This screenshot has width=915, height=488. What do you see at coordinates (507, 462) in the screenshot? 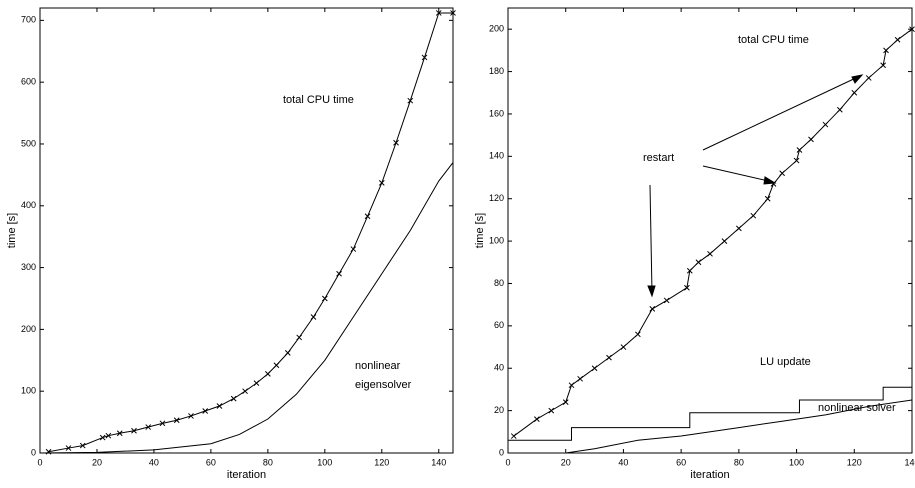
I see `x-tick-label: 0` at bounding box center [507, 462].